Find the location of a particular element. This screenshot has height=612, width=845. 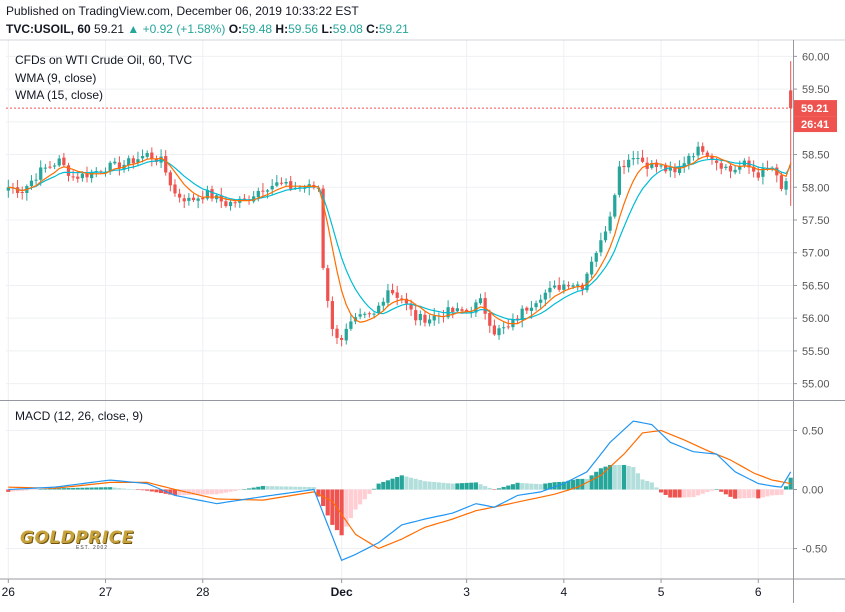

time-tick-label: 27 is located at coordinates (106, 592).